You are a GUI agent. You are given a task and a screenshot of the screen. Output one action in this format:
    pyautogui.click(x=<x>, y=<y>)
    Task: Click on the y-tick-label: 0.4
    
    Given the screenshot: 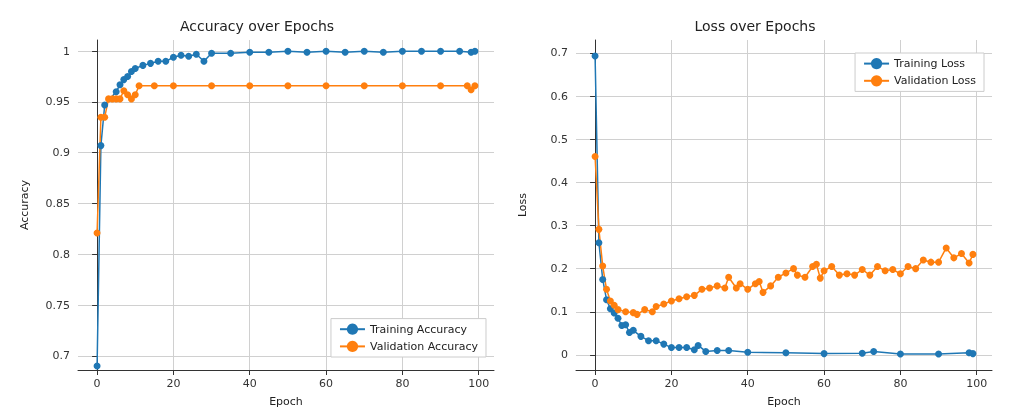 What is the action you would take?
    pyautogui.click(x=559, y=182)
    